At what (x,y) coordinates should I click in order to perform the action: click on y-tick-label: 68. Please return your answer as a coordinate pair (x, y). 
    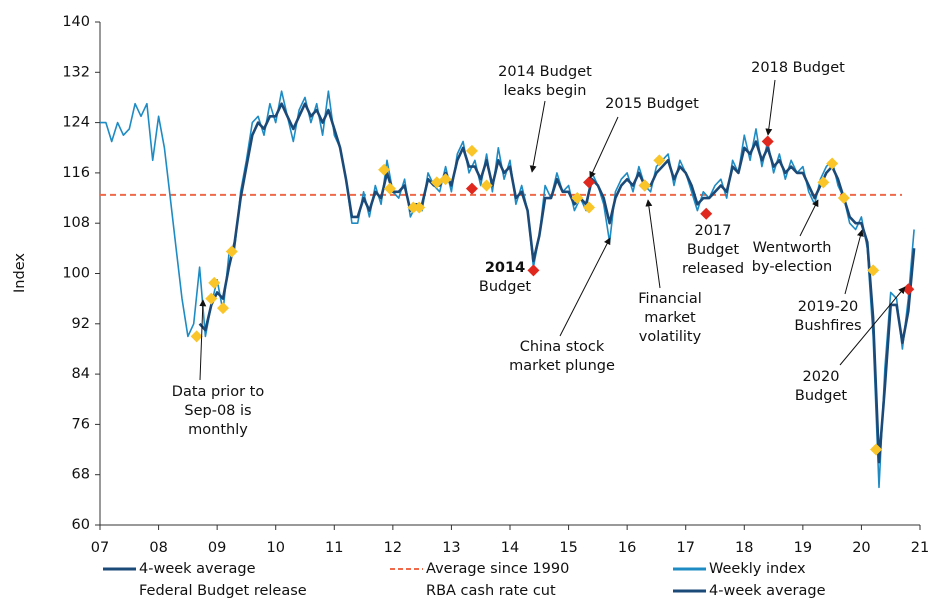
    Looking at the image, I should click on (81, 475).